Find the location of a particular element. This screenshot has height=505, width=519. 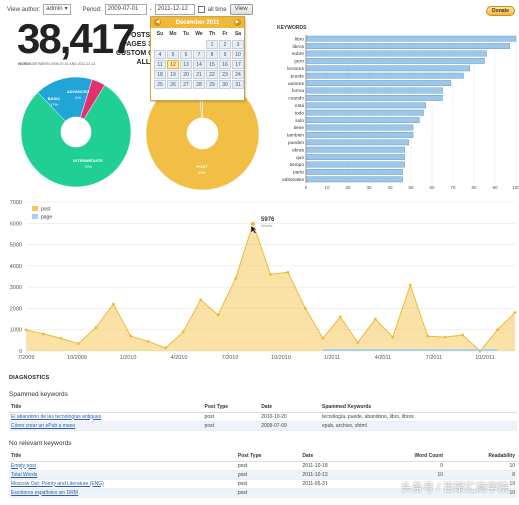

pie-hole is located at coordinates (202, 133).